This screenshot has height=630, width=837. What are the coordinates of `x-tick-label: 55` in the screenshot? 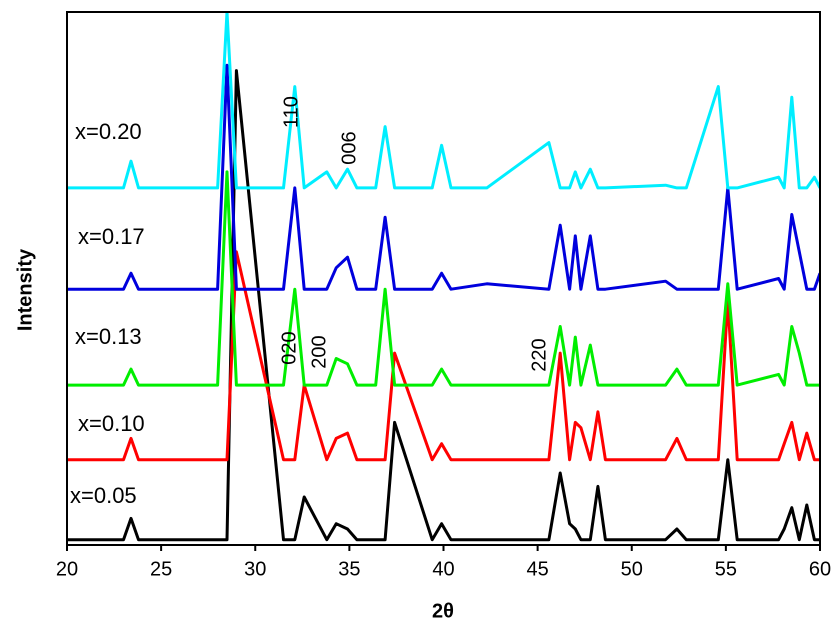 It's located at (726, 569).